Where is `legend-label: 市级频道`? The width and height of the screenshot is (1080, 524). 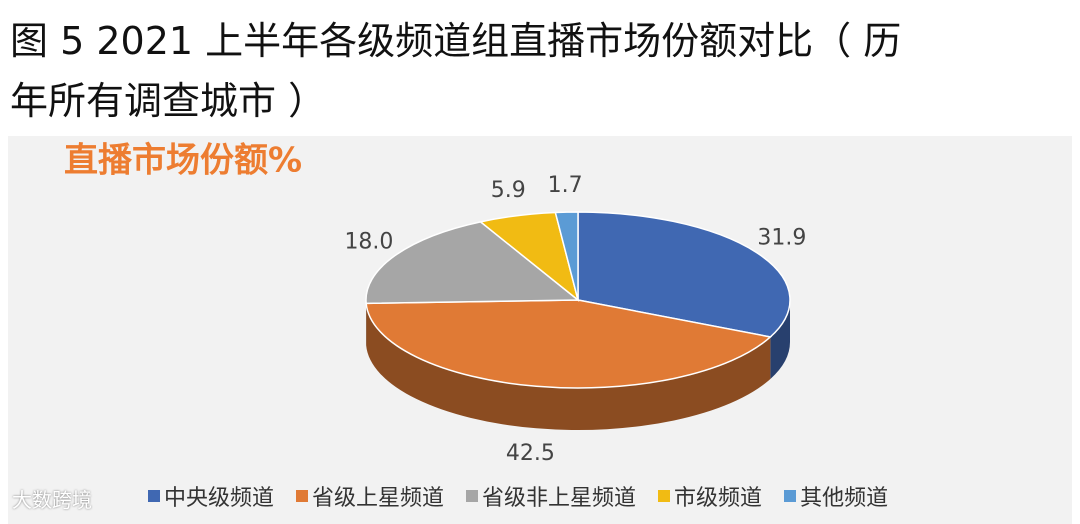
legend-label: 市级频道 is located at coordinates (718, 498).